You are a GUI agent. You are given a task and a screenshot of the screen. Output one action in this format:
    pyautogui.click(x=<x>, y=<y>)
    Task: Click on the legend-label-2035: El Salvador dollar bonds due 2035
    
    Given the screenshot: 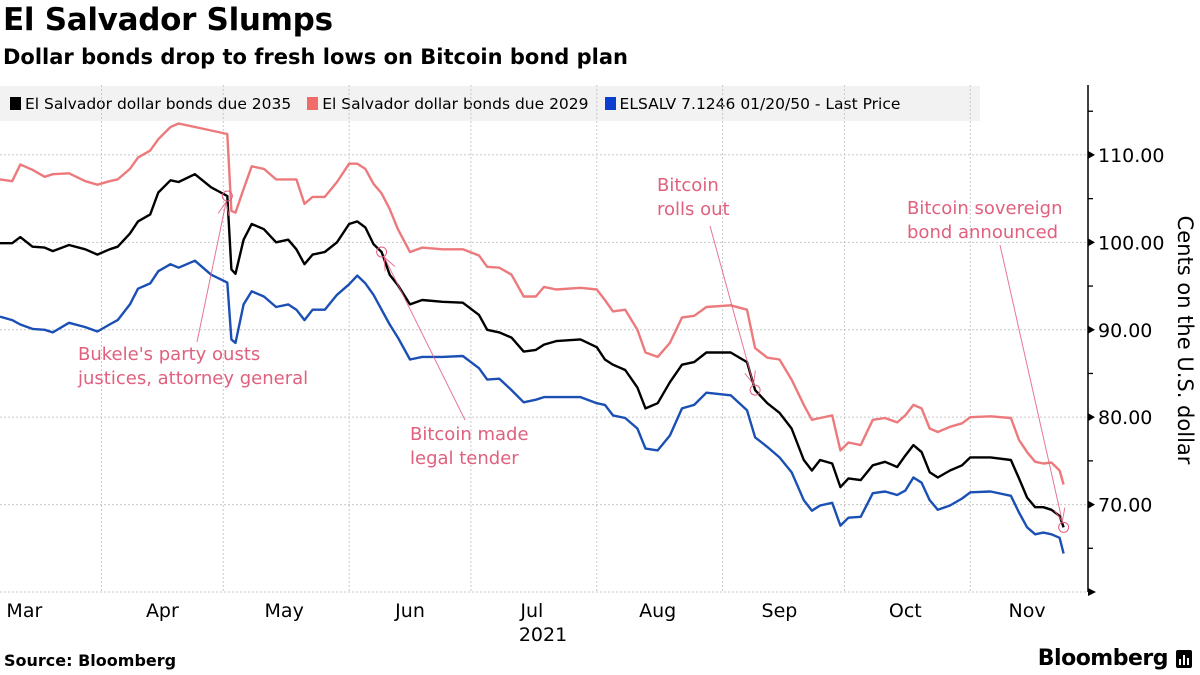 What is the action you would take?
    pyautogui.click(x=158, y=103)
    